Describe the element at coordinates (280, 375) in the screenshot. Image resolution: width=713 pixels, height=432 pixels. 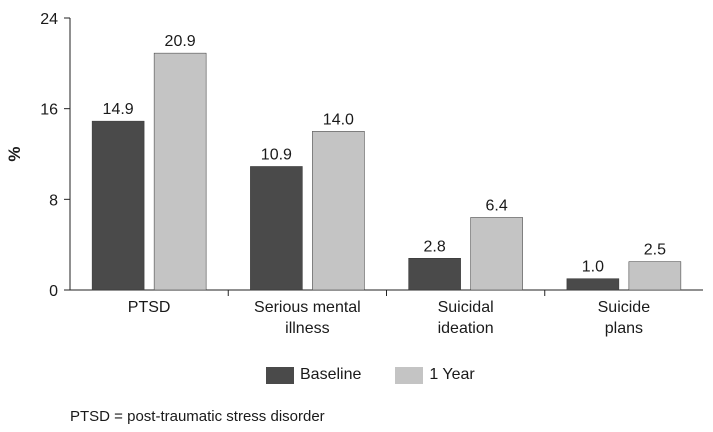
I see `legend-swatch-baseline` at that location.